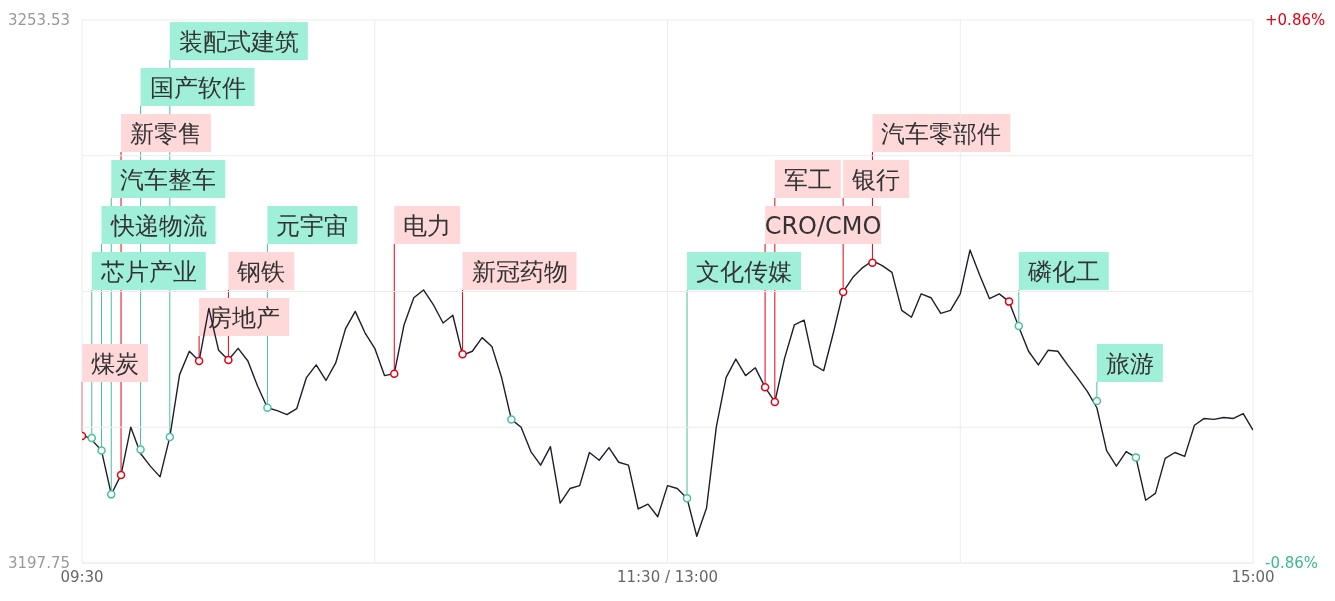 The height and width of the screenshot is (601, 1335). Describe the element at coordinates (158, 226) in the screenshot. I see `data-label: 快递物流` at that location.